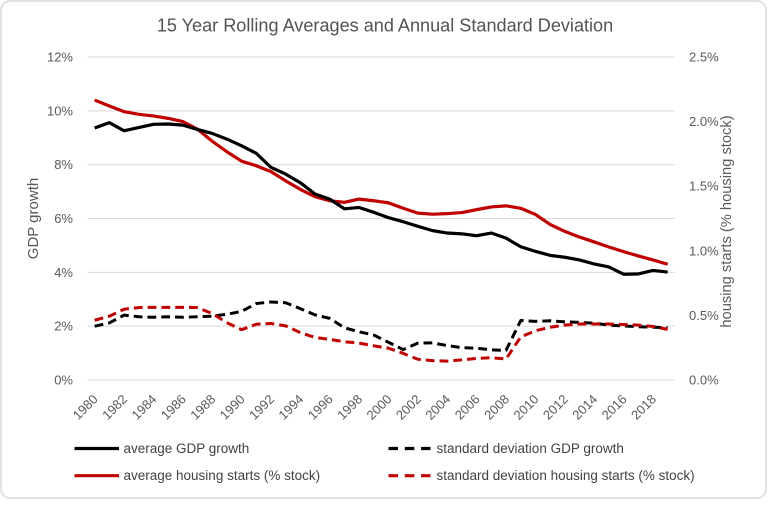 This screenshot has width=768, height=507. What do you see at coordinates (63, 272) in the screenshot?
I see `svg-text: 4%` at bounding box center [63, 272].